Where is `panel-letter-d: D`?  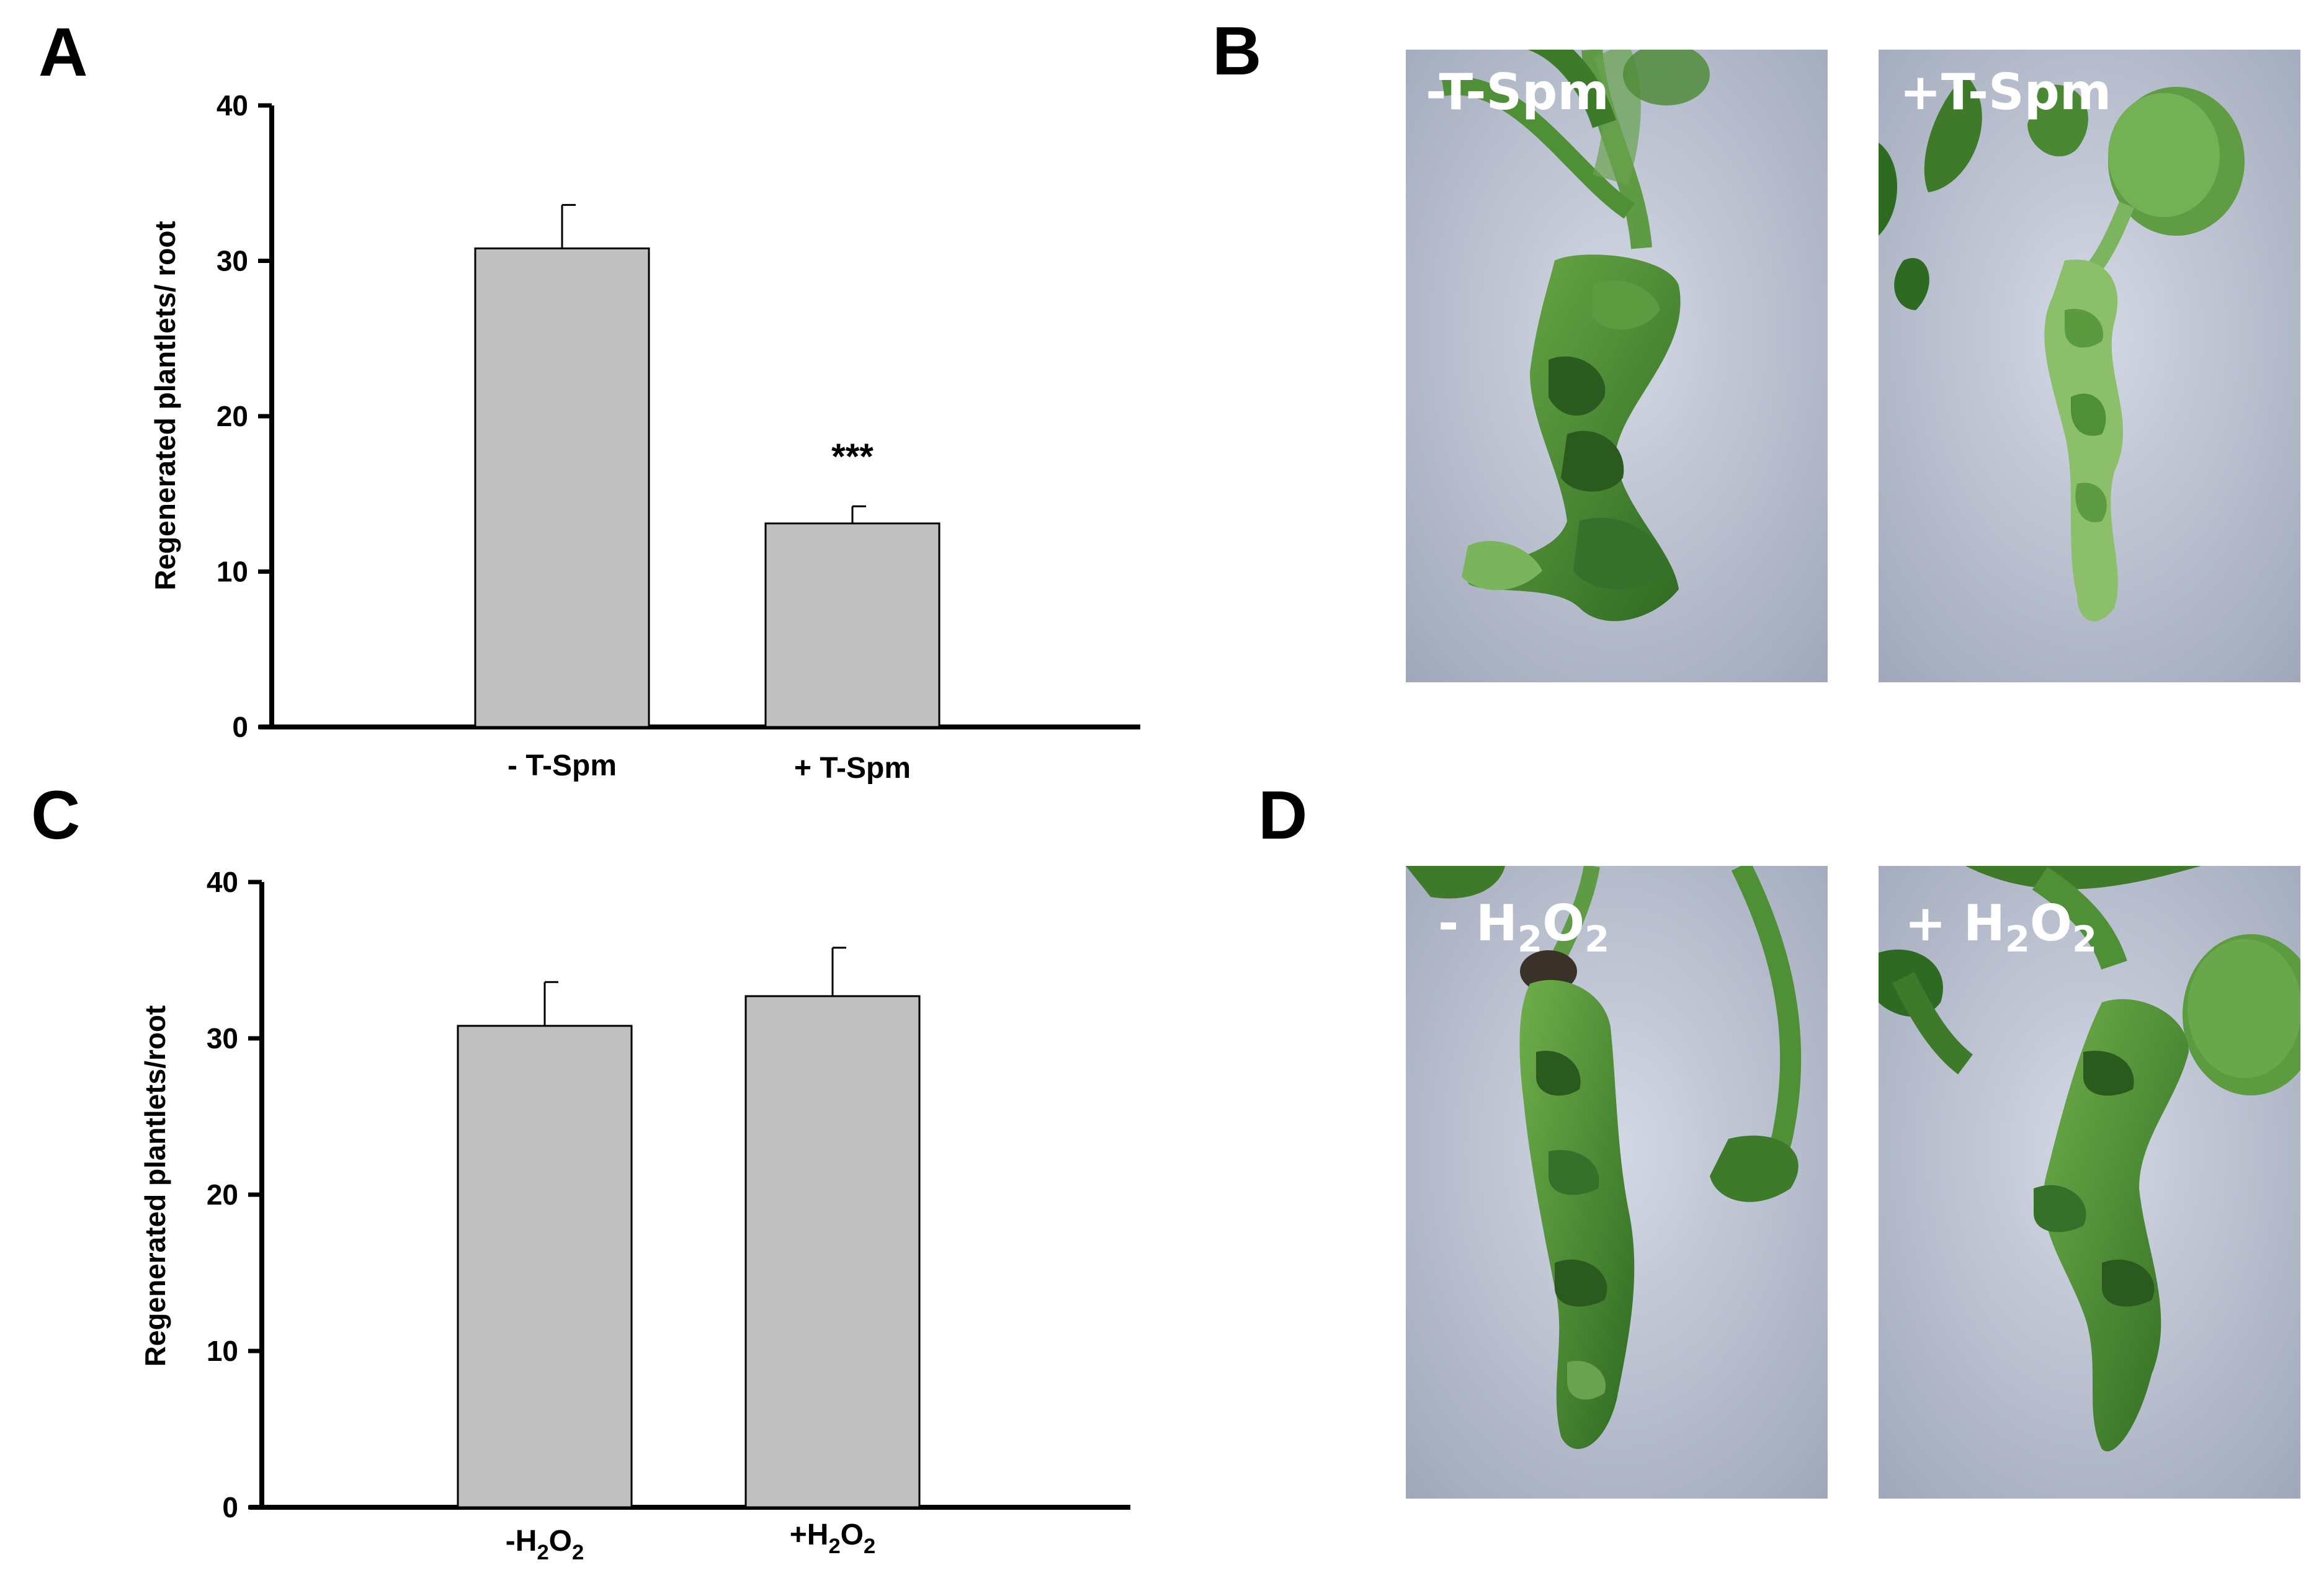 panel-letter-d: D is located at coordinates (1282, 815).